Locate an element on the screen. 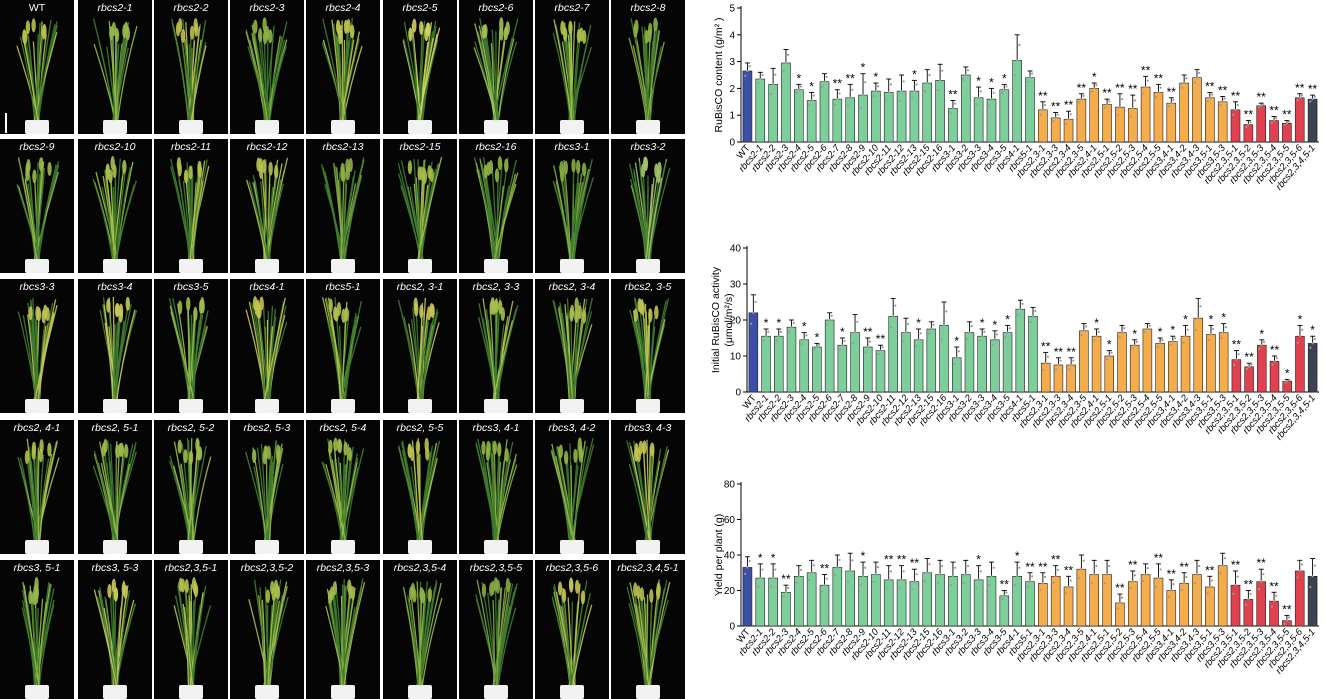 This screenshot has width=1326, height=699. plant-label: rbcs2, 3-3 is located at coordinates (496, 287).